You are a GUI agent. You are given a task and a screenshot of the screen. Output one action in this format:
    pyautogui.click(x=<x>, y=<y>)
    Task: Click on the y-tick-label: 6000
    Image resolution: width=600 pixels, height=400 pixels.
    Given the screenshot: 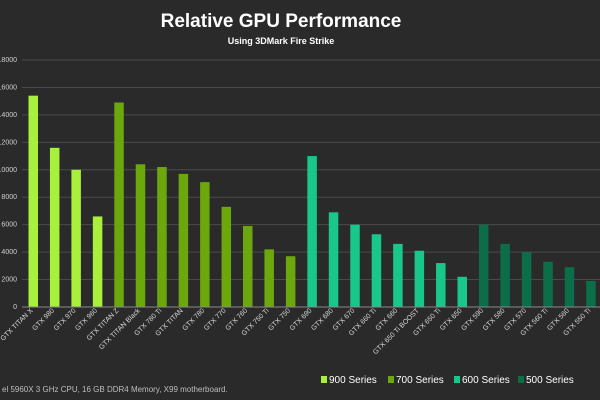 What is the action you would take?
    pyautogui.click(x=9, y=225)
    